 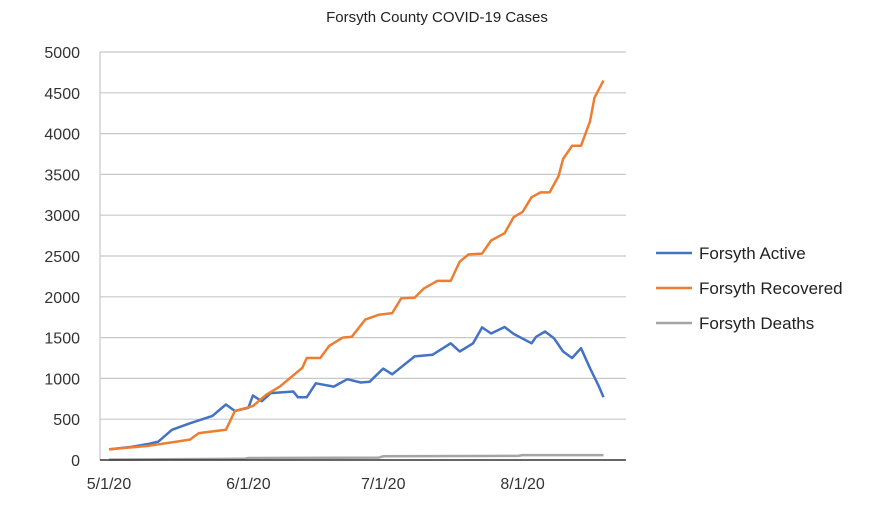 What do you see at coordinates (756, 323) in the screenshot?
I see `legend-label: Forsyth Deaths` at bounding box center [756, 323].